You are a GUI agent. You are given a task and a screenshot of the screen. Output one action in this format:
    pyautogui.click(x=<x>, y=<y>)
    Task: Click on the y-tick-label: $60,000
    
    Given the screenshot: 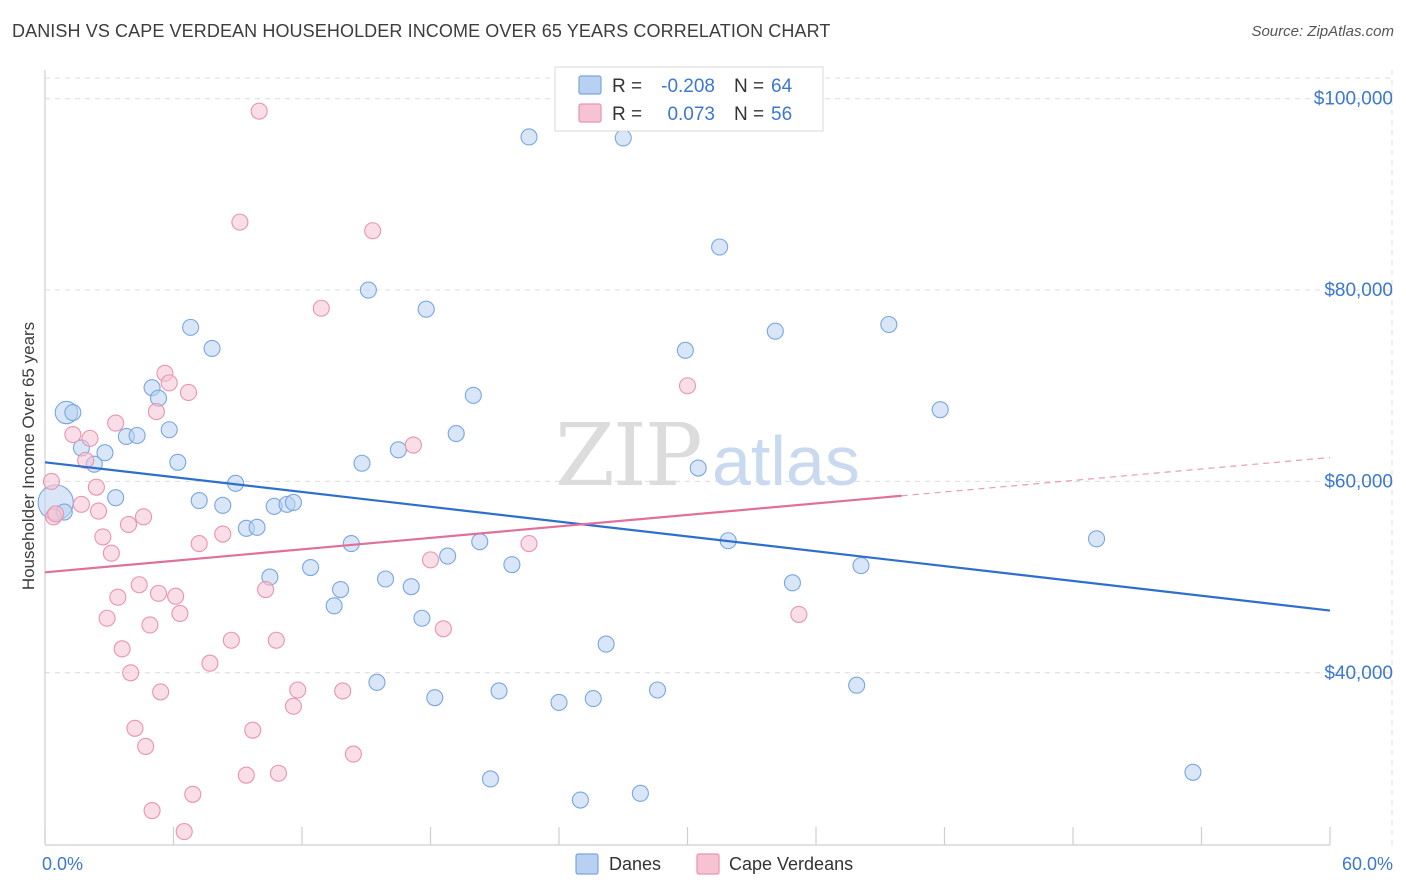 What is the action you would take?
    pyautogui.click(x=1358, y=481)
    